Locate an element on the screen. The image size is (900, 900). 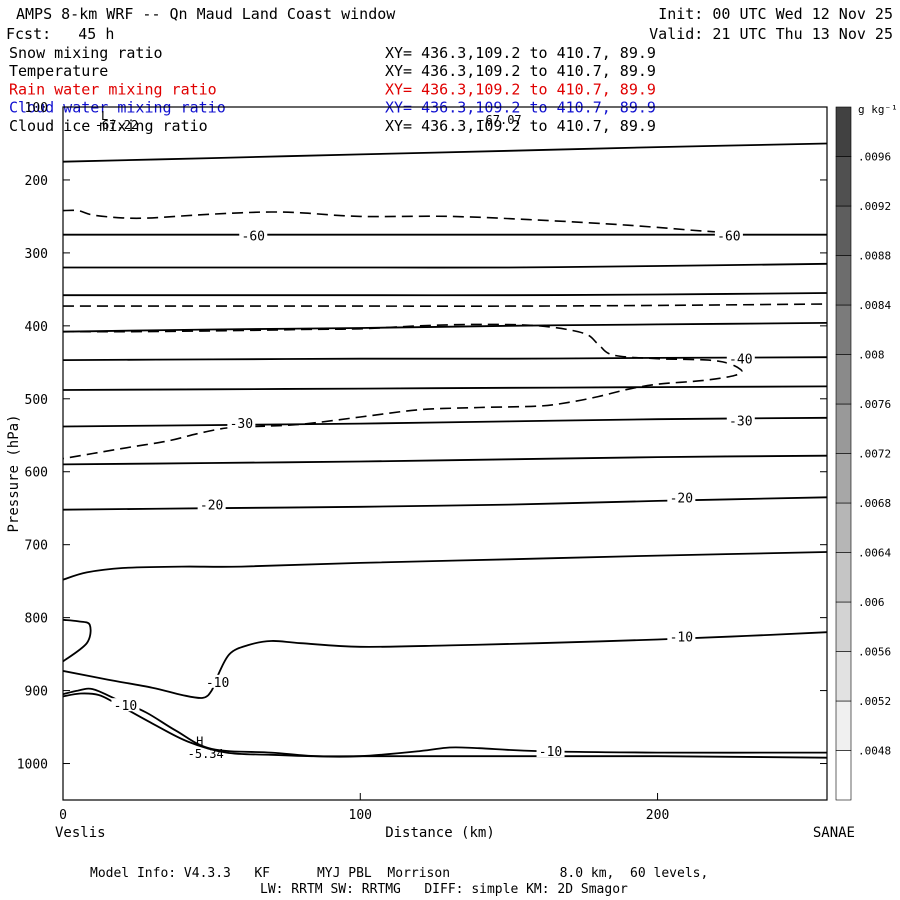
colorbar-tick-label: .0092 is located at coordinates (874, 206).